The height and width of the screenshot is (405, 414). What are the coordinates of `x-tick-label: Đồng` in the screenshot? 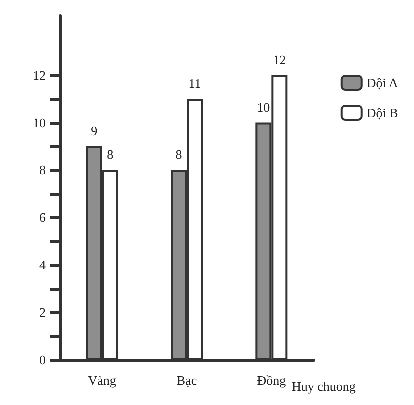 It's located at (272, 380).